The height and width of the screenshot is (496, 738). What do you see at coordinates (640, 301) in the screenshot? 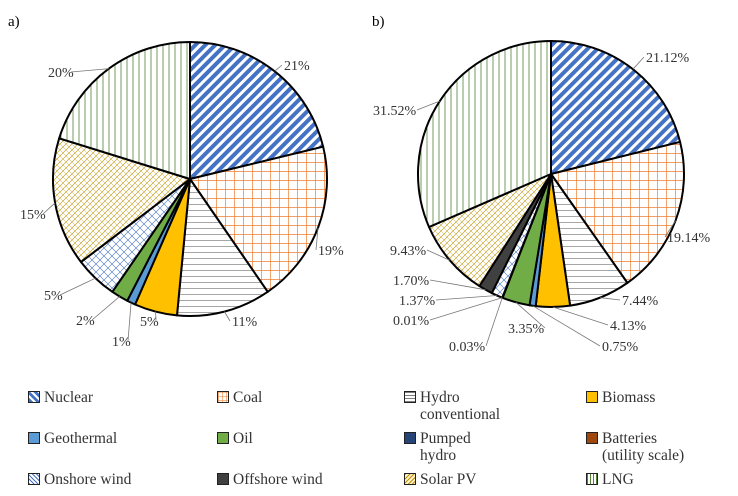
I see `pie-b-label-hydro: 7.44%` at bounding box center [640, 301].